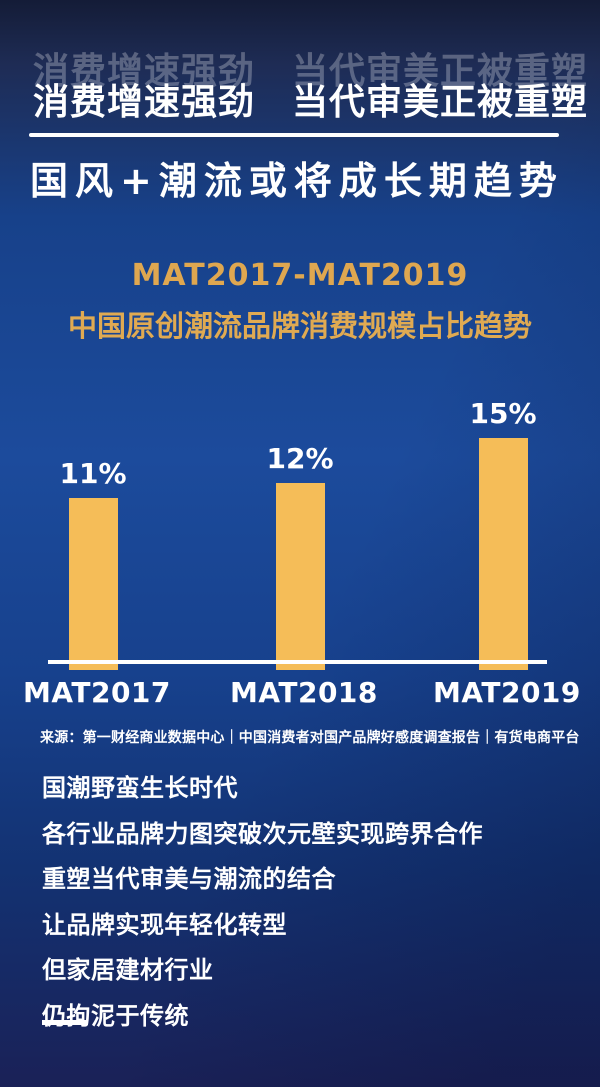 The width and height of the screenshot is (600, 1087). What do you see at coordinates (297, 181) in the screenshot?
I see `slogan-headline: 国风+潮流或将成长期趋势` at bounding box center [297, 181].